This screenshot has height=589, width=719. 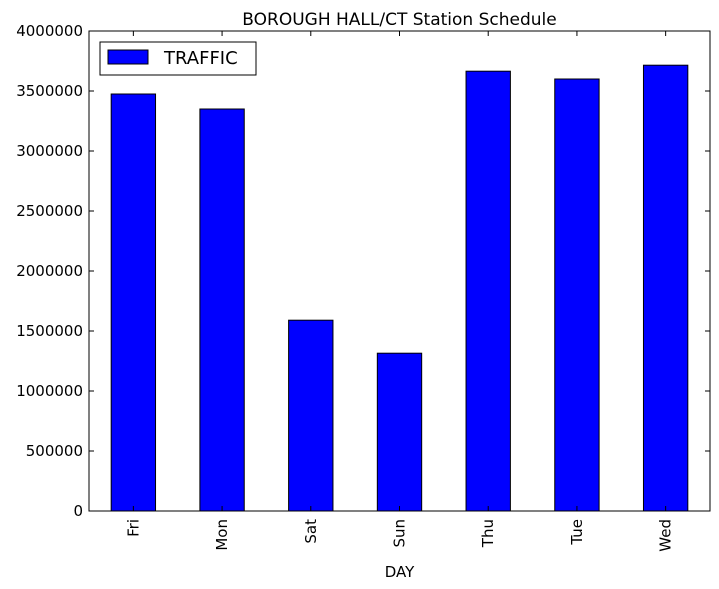 I want to click on legend-label: TRAFFIC, so click(x=200, y=58).